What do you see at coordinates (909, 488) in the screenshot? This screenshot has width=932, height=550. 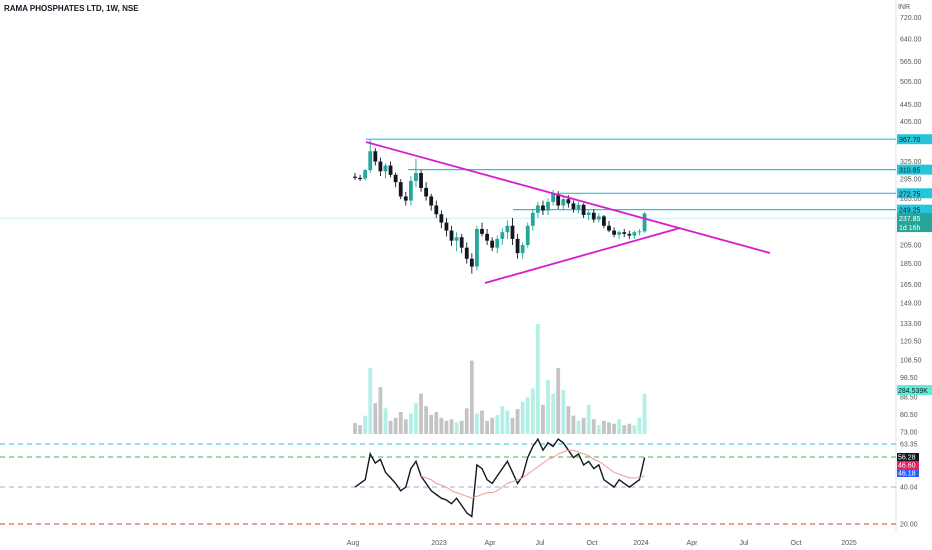 I see `rsi-tick-label: 40.04` at bounding box center [909, 488].